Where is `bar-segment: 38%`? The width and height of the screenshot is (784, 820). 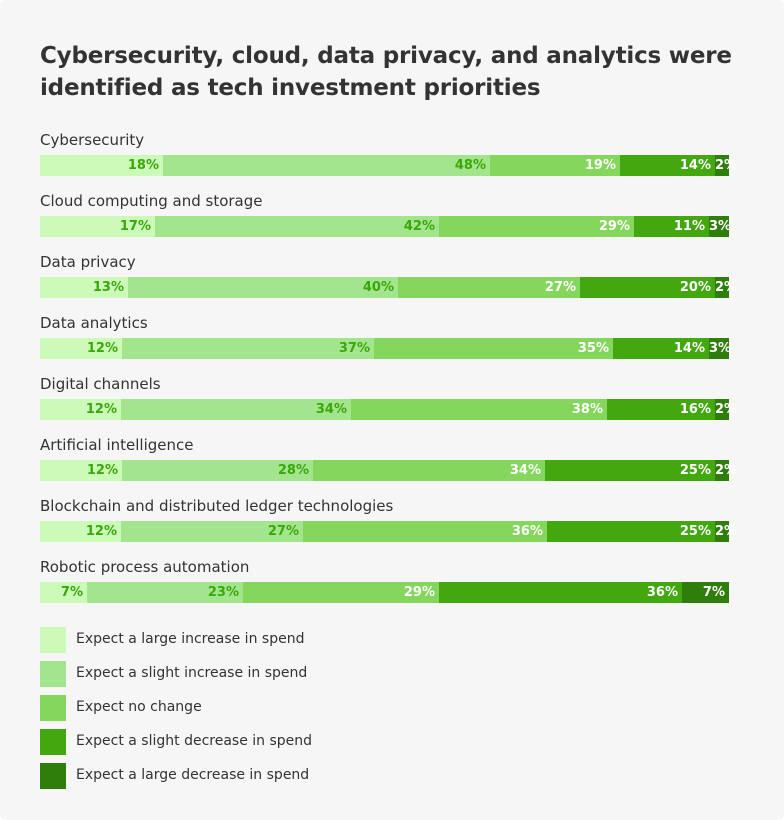 bar-segment: 38% is located at coordinates (479, 409).